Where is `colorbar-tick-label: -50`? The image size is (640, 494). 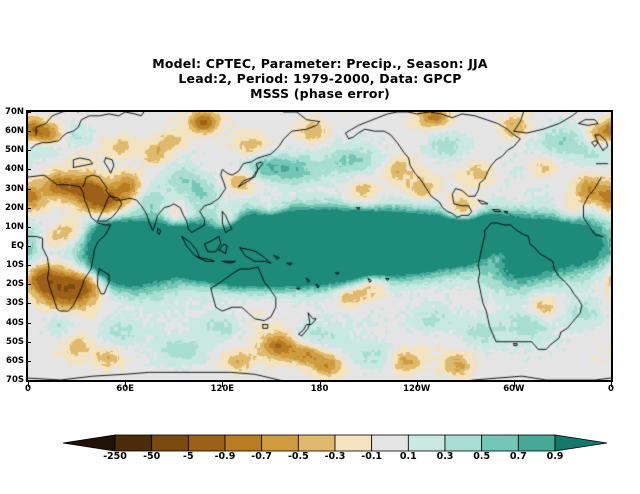
colorbar-tick-label: -50 is located at coordinates (152, 456).